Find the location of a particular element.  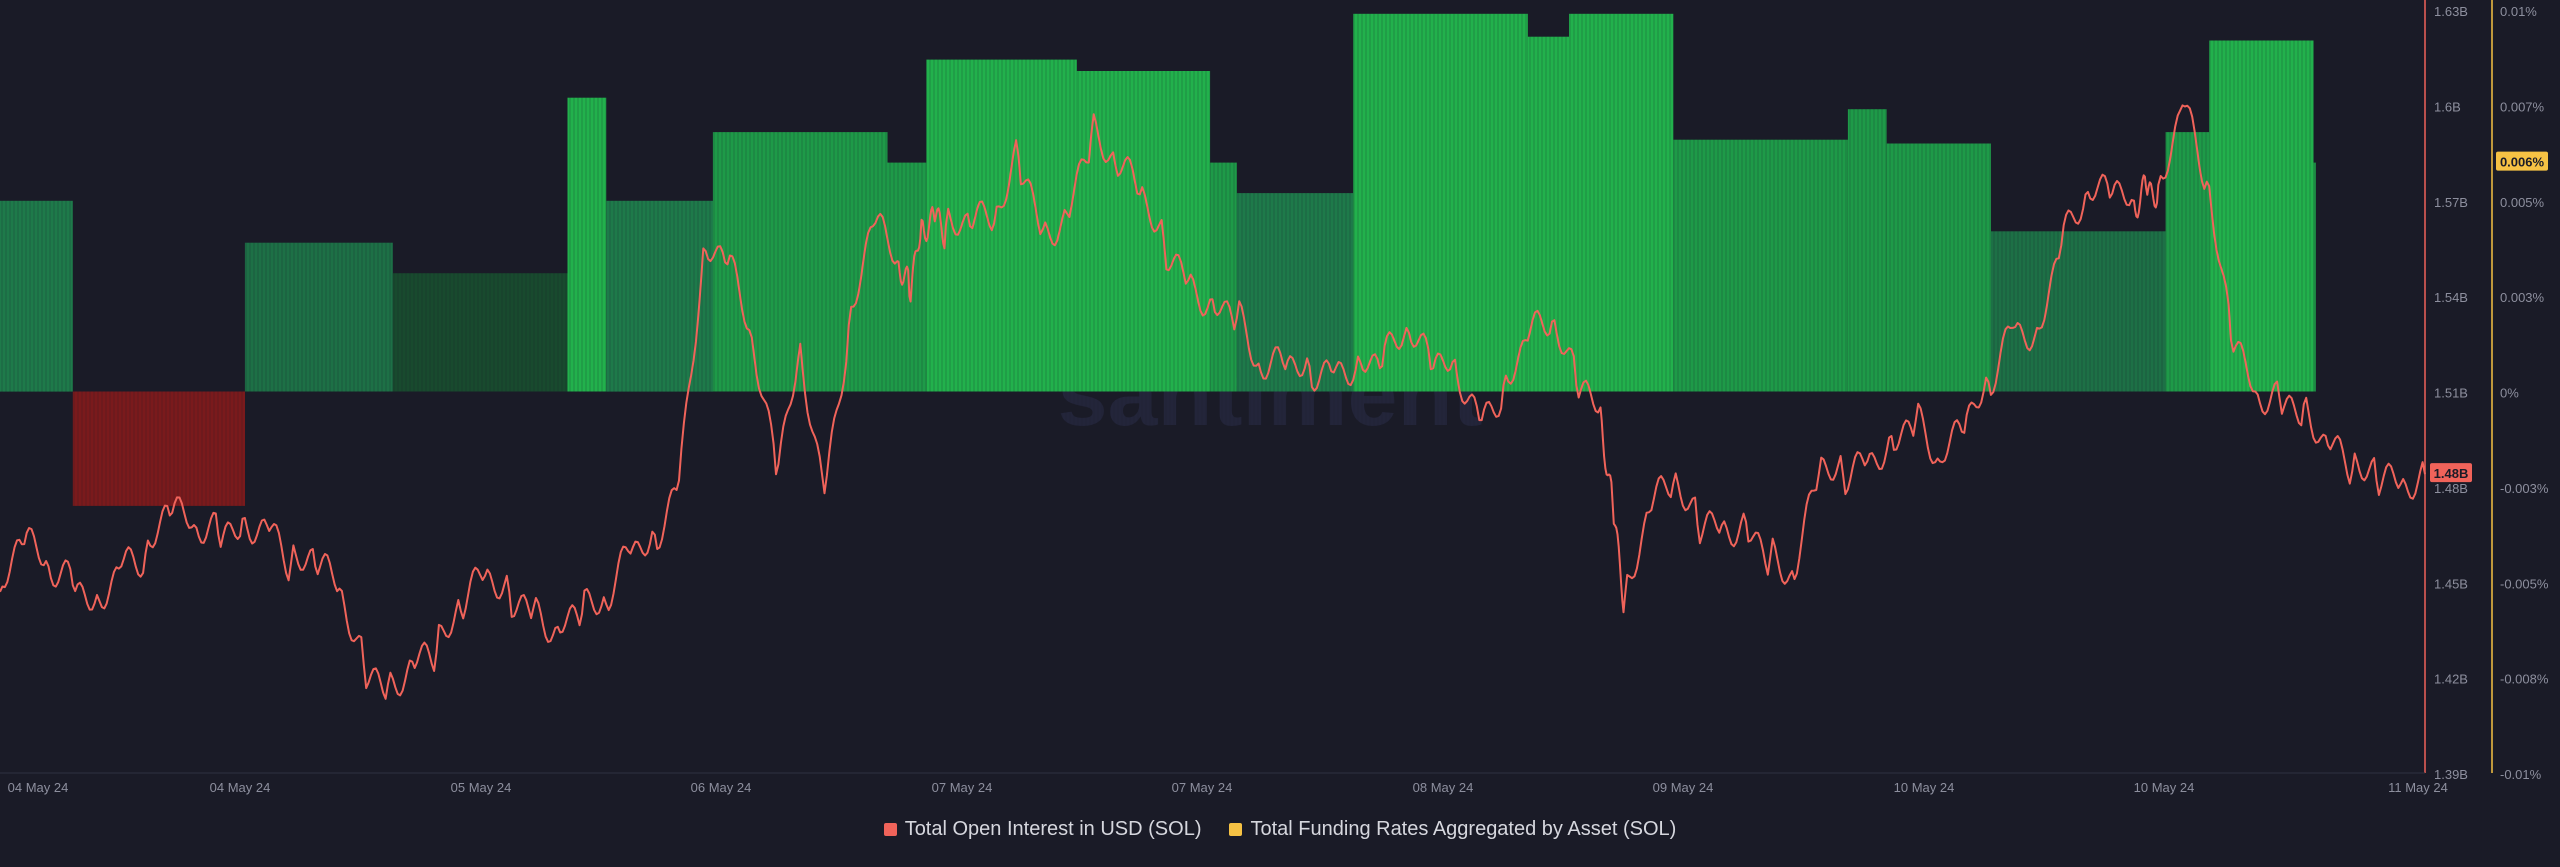

legend-swatch-open-interest is located at coordinates (890, 829).